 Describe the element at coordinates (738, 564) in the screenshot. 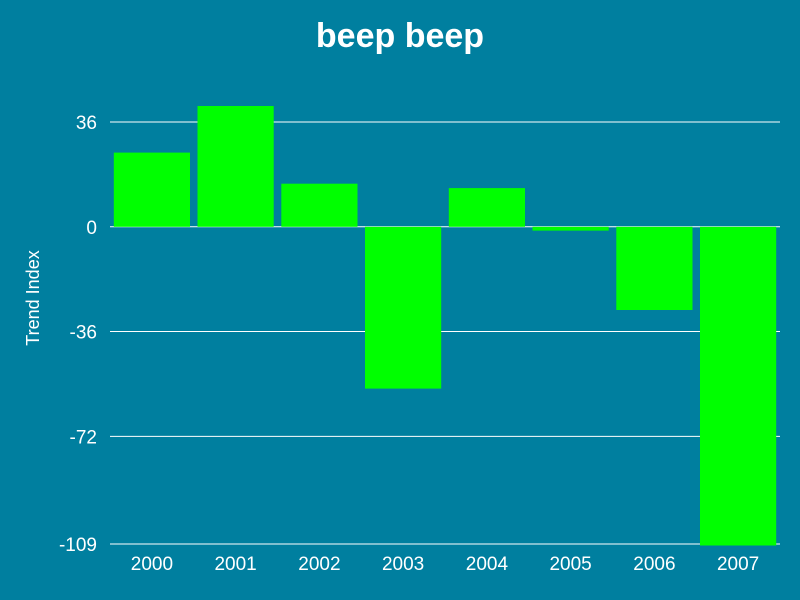

I see `x-tick-label: 2007` at that location.